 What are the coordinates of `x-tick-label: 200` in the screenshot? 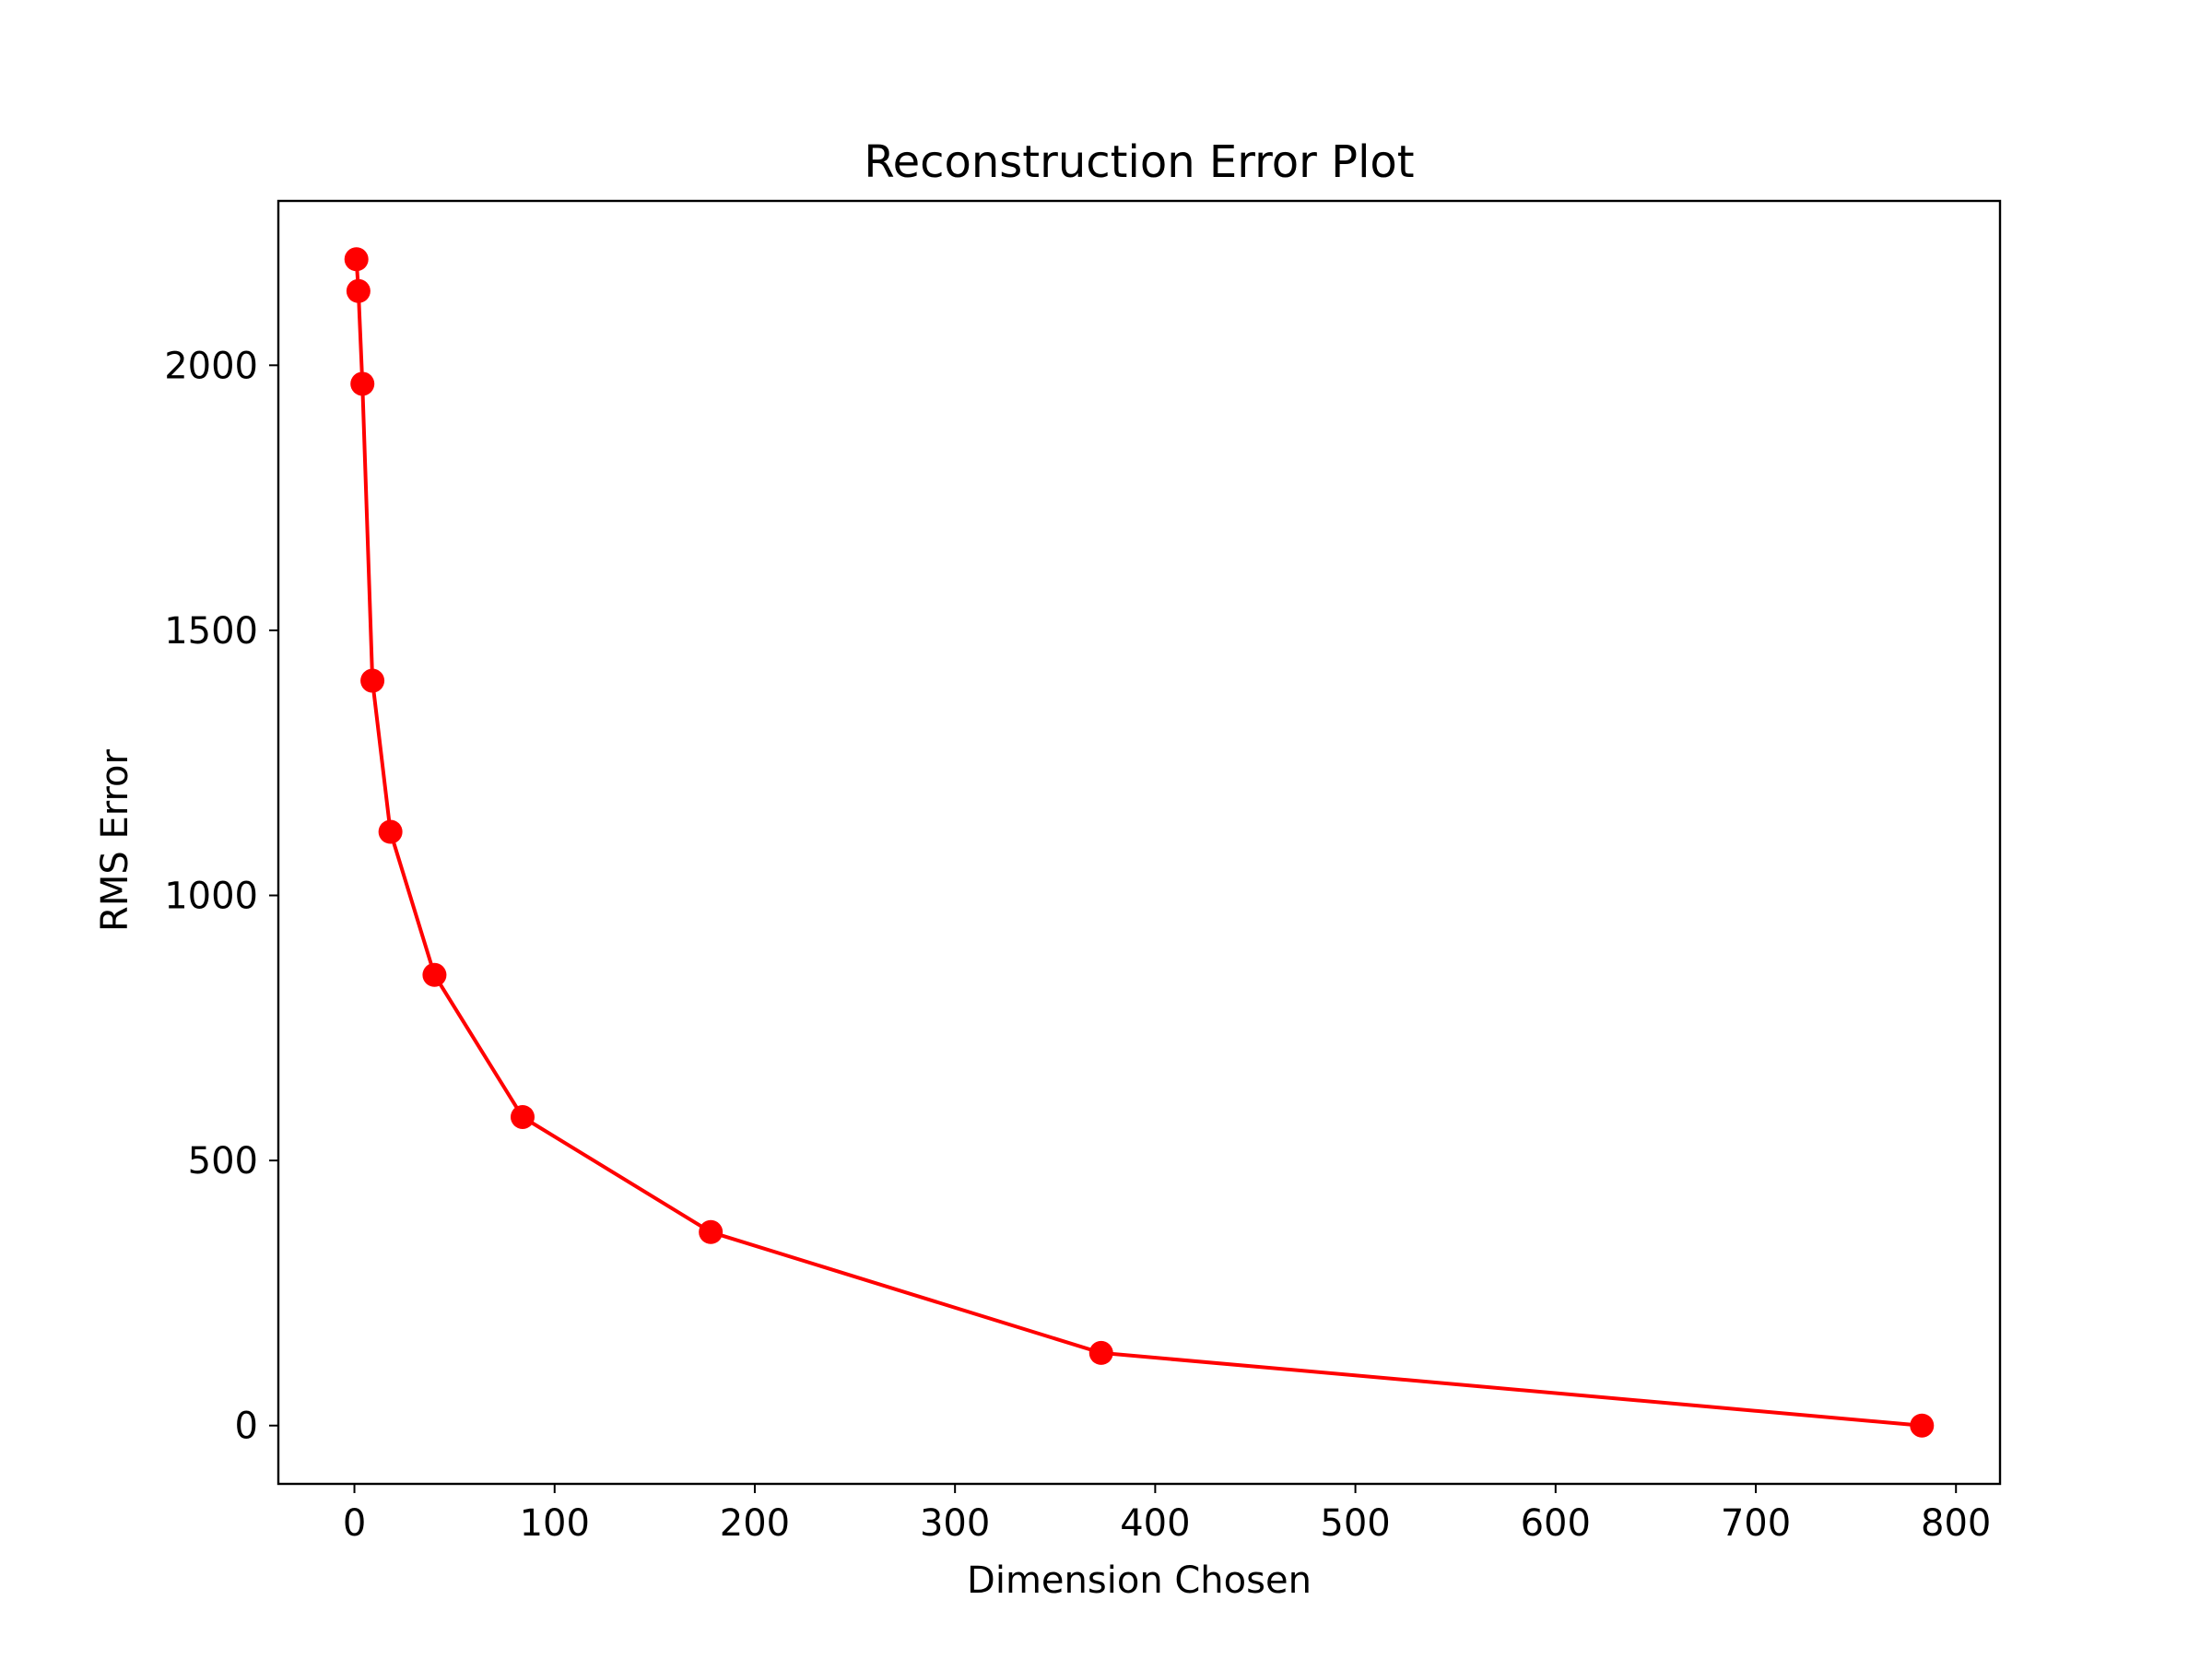 It's located at (755, 1523).